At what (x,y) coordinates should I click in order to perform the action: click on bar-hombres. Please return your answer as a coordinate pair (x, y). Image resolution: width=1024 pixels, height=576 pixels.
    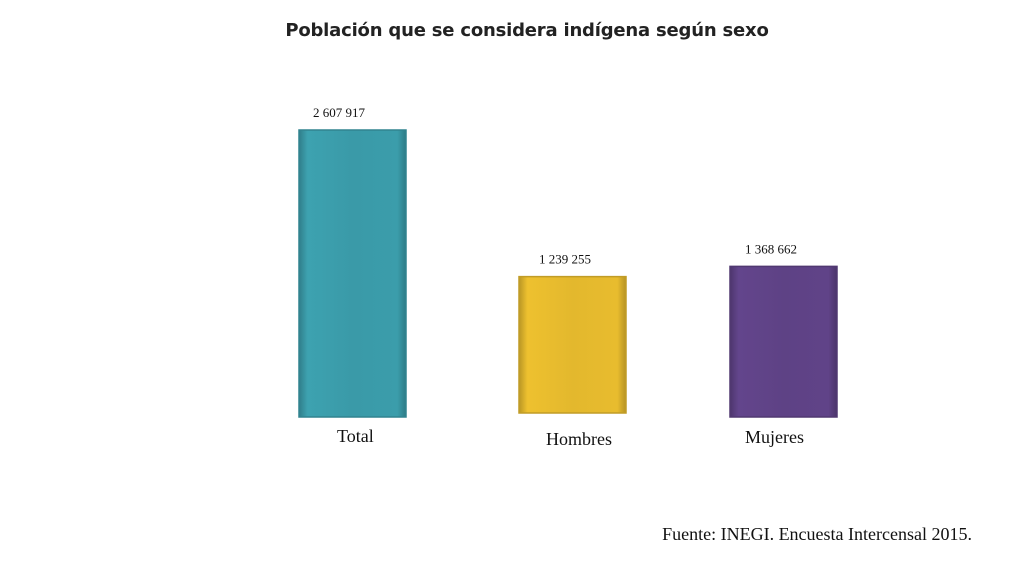
    Looking at the image, I should click on (572, 344).